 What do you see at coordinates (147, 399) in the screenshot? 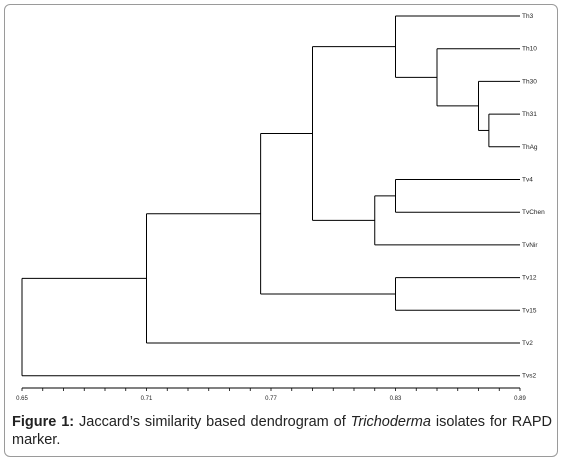
I see `axis-tick-label: 0.71` at bounding box center [147, 399].